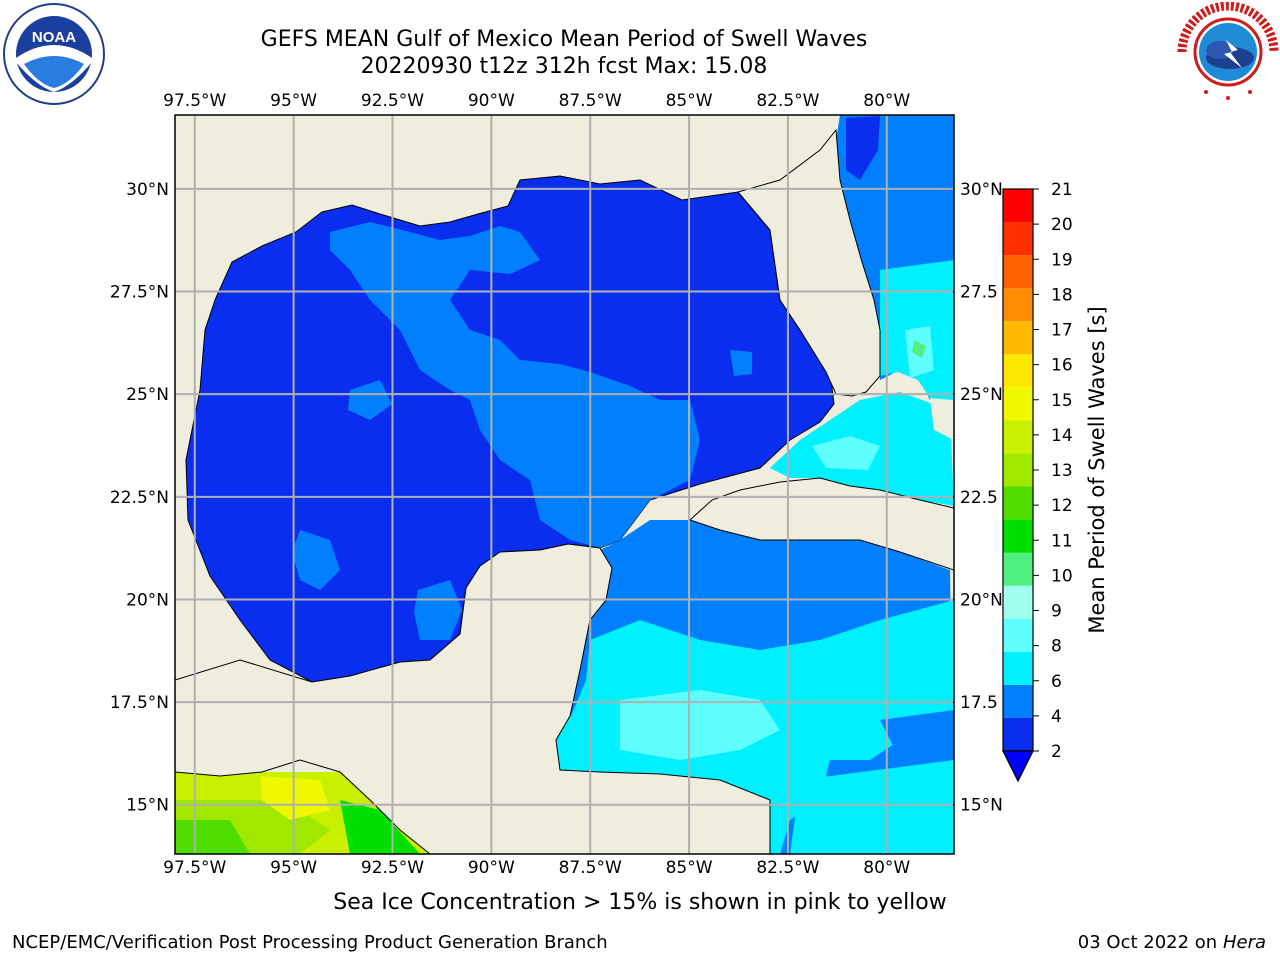 The image size is (1280, 960). Describe the element at coordinates (1062, 260) in the screenshot. I see `colorbar-tick-label: 19` at that location.